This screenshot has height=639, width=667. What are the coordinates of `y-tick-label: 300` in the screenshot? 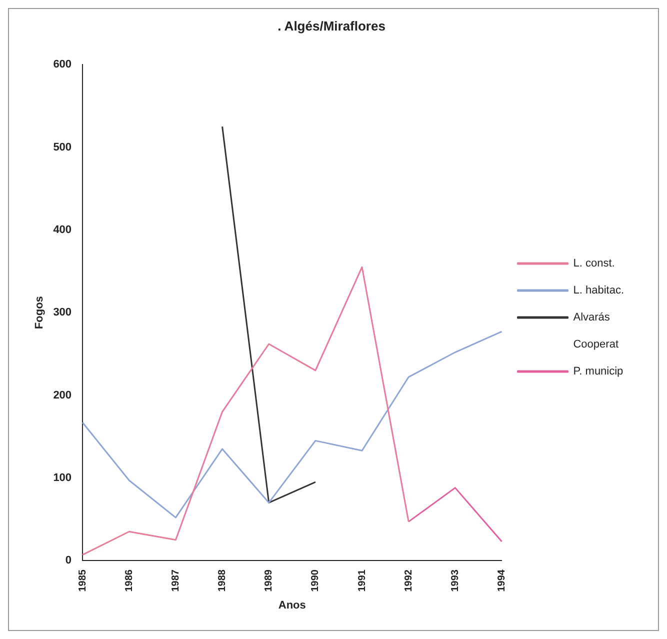 It's located at (62, 312).